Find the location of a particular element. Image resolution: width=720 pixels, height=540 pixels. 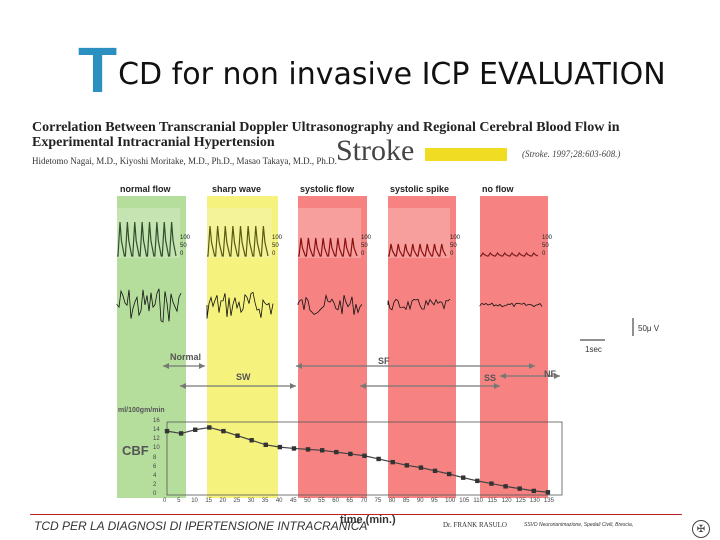

cbf-x-tick: 60 is located at coordinates (335, 501).